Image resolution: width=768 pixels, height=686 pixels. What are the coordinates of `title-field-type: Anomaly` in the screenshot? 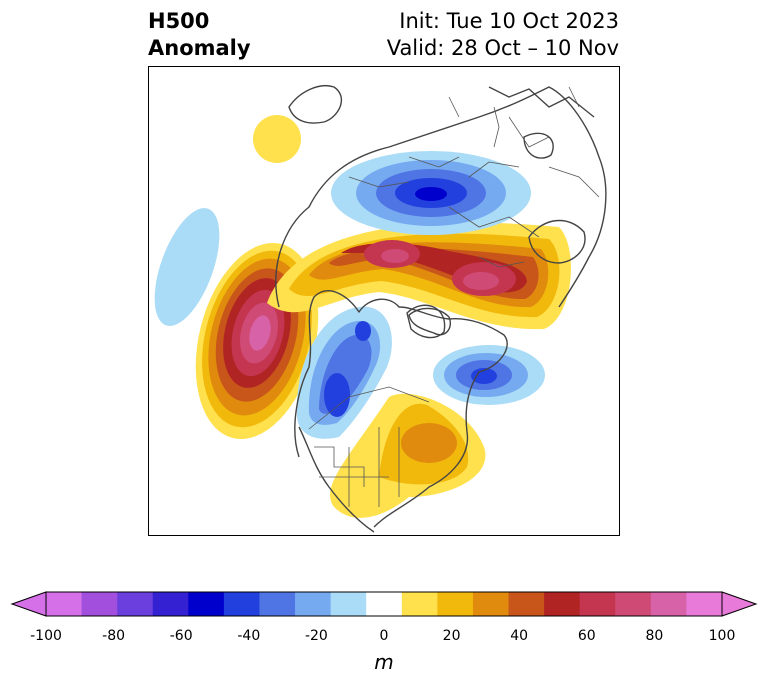 It's located at (199, 48).